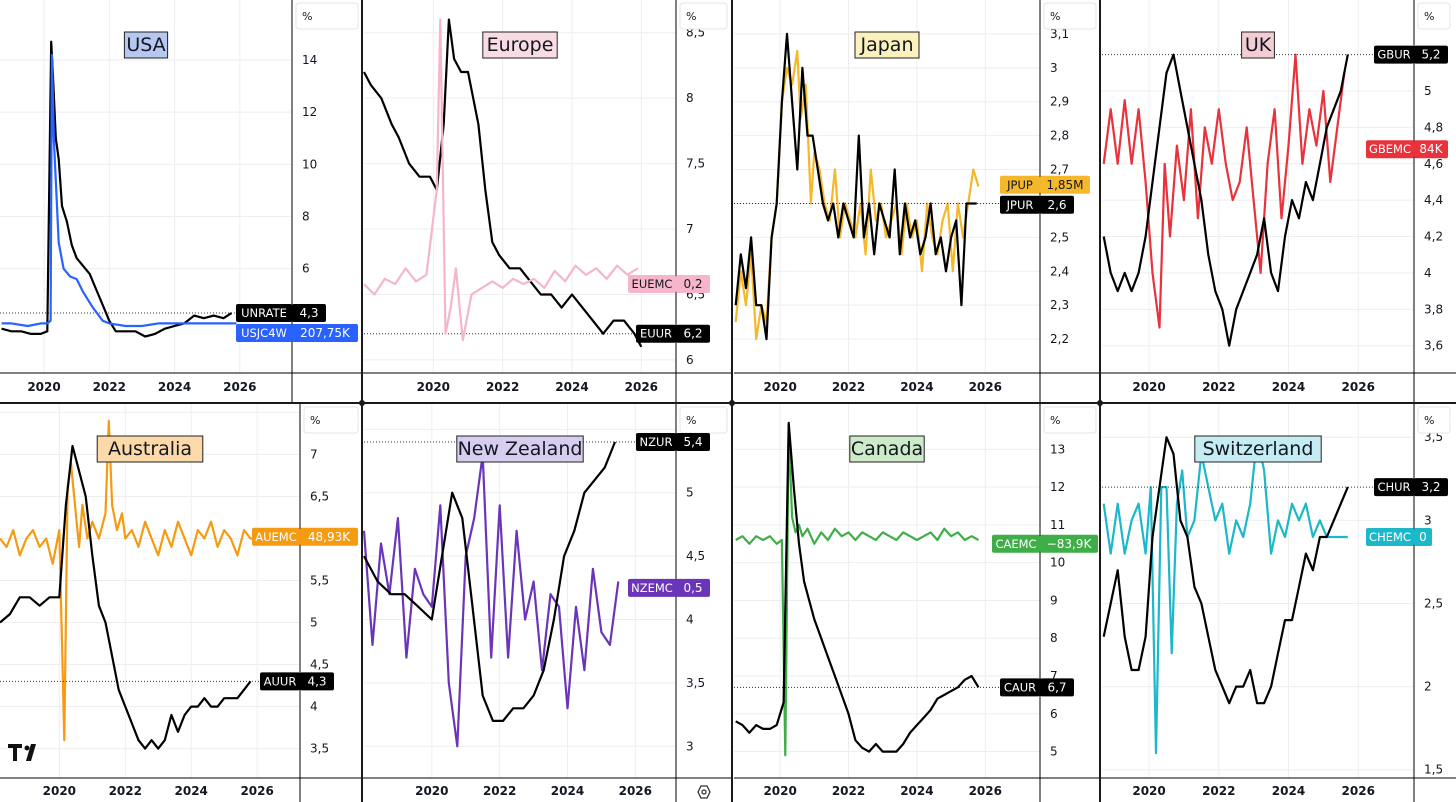  Describe the element at coordinates (1059, 305) in the screenshot. I see `y-tick-label: 2,3` at that location.